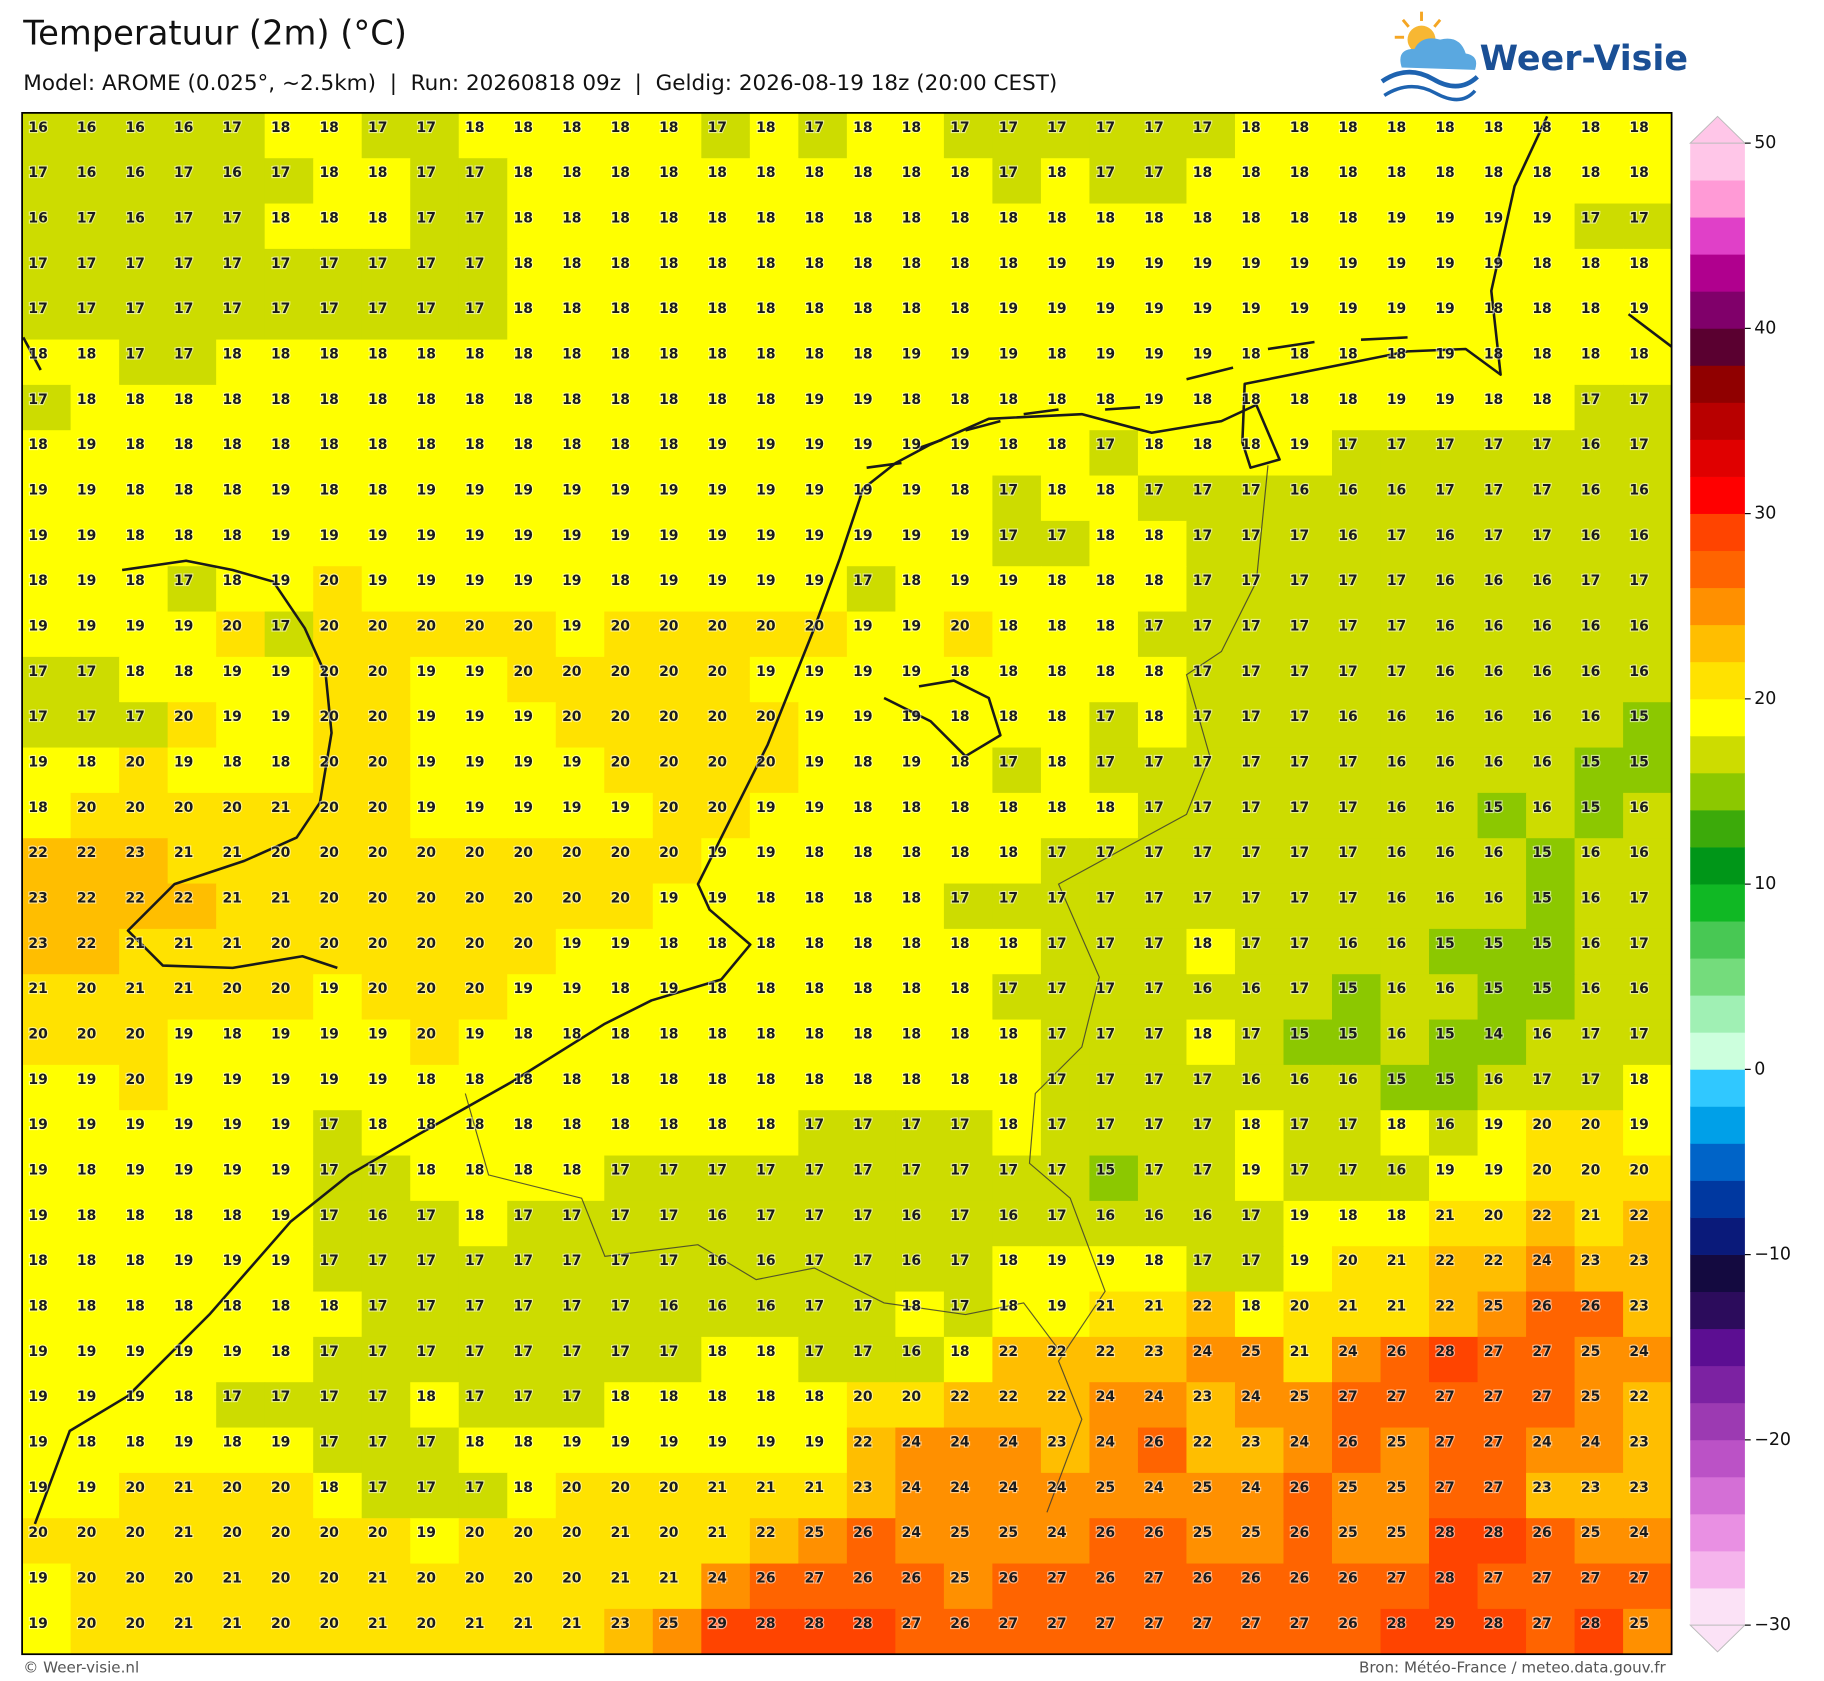 The image size is (1824, 1681). Describe the element at coordinates (1396, 1352) in the screenshot. I see `temperature-label: 26` at that location.